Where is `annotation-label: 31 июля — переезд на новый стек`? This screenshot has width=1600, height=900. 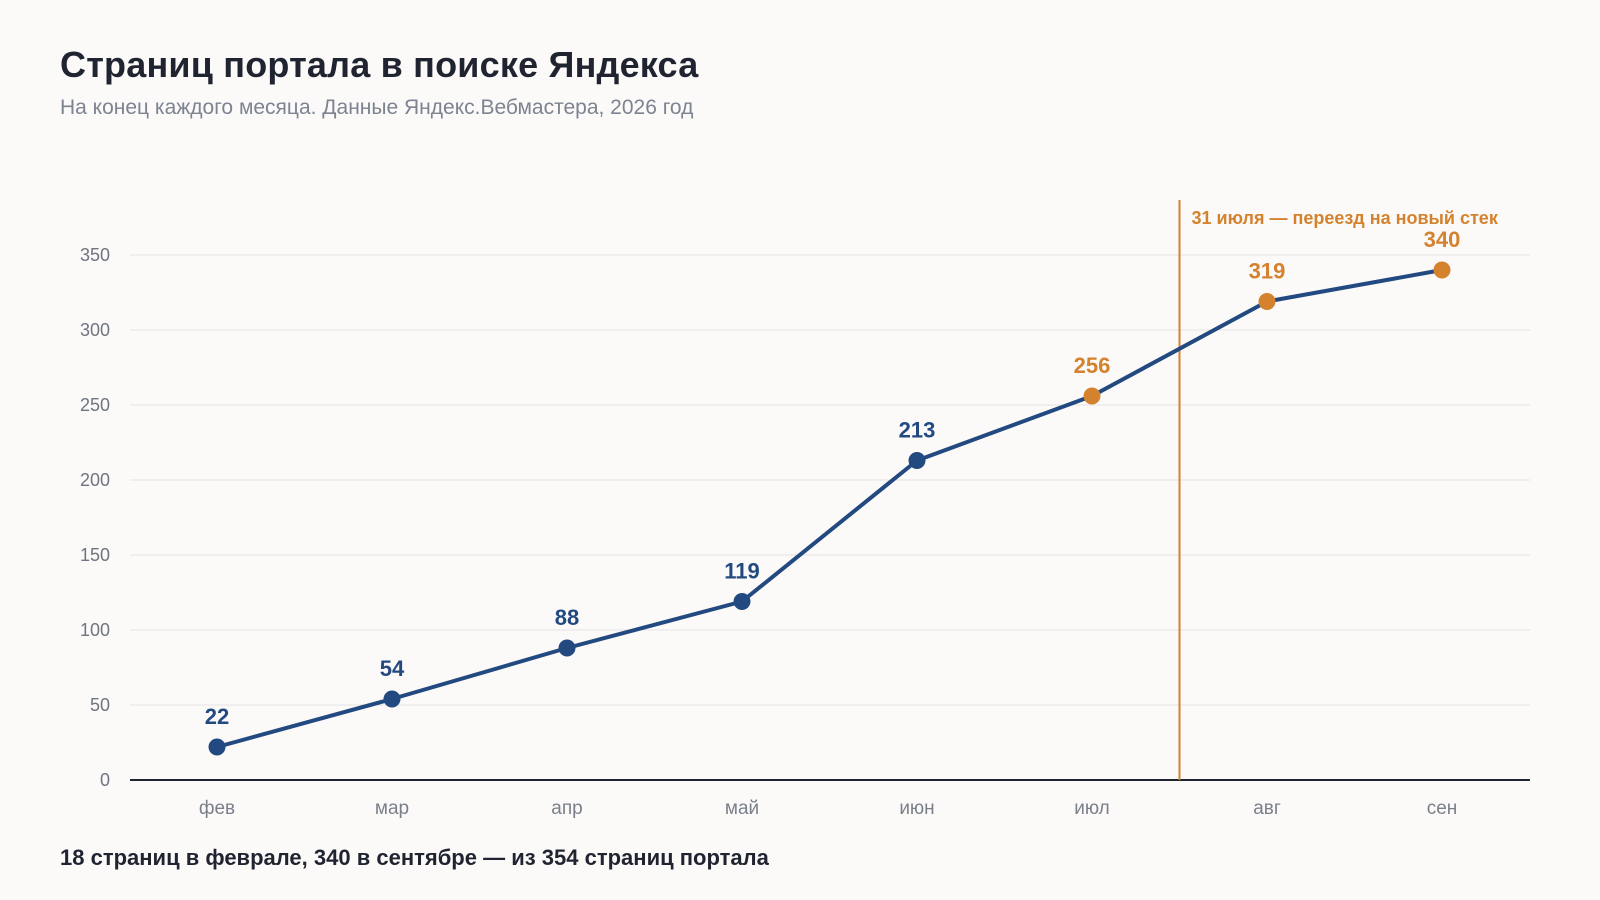
annotation-label: 31 июля — переезд на новый стек is located at coordinates (1345, 218).